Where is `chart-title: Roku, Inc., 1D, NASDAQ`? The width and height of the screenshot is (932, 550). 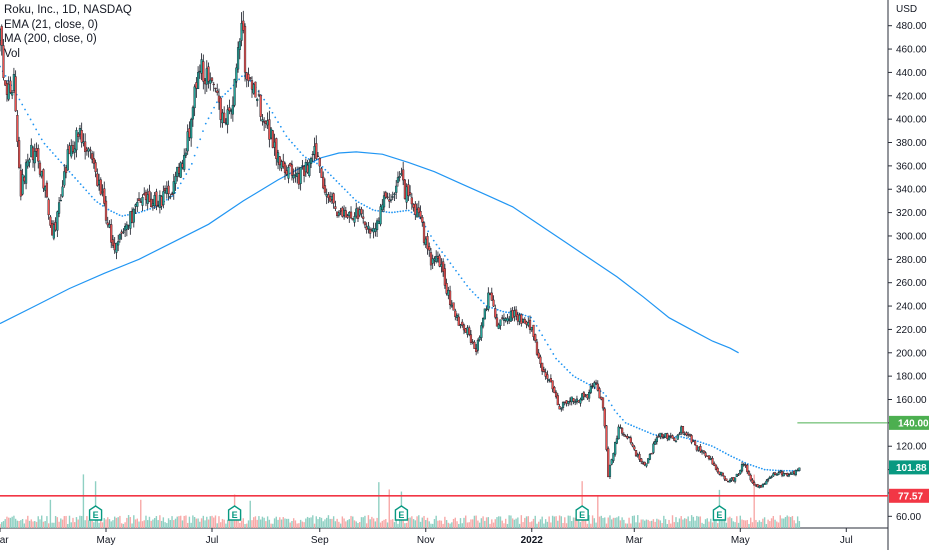 chart-title: Roku, Inc., 1D, NASDAQ is located at coordinates (68, 10).